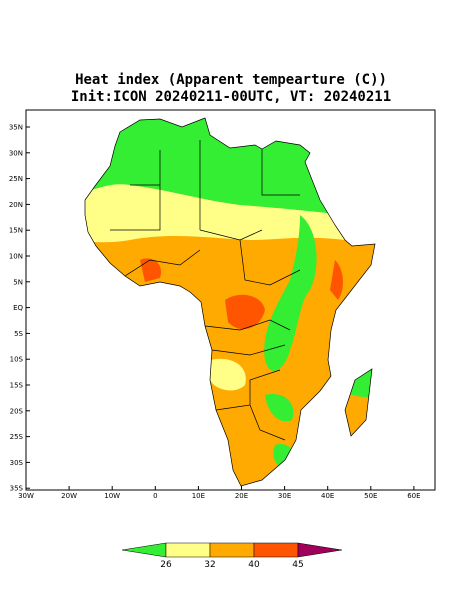 The image size is (463, 600). Describe the element at coordinates (155, 496) in the screenshot. I see `lon-label: 0` at that location.